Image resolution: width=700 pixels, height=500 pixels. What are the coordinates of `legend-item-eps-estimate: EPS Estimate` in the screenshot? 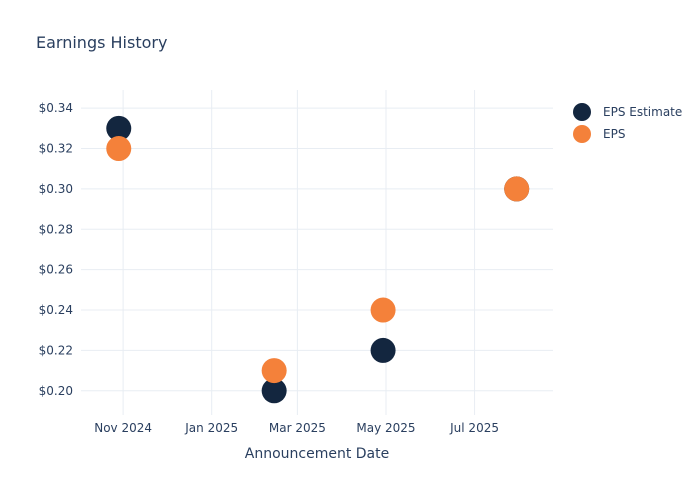 It's located at (627, 112).